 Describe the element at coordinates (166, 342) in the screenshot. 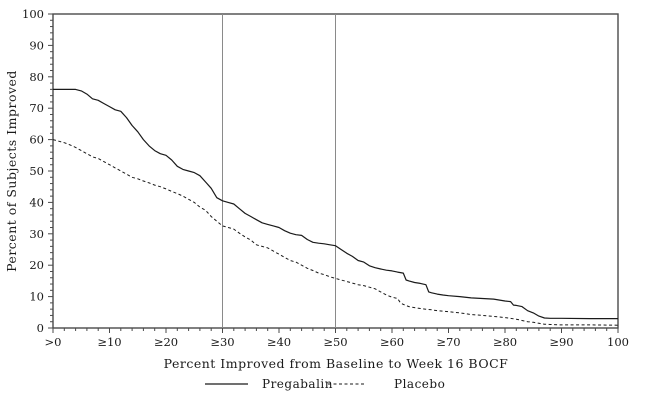

I see `x-tick-label: ≥20` at that location.